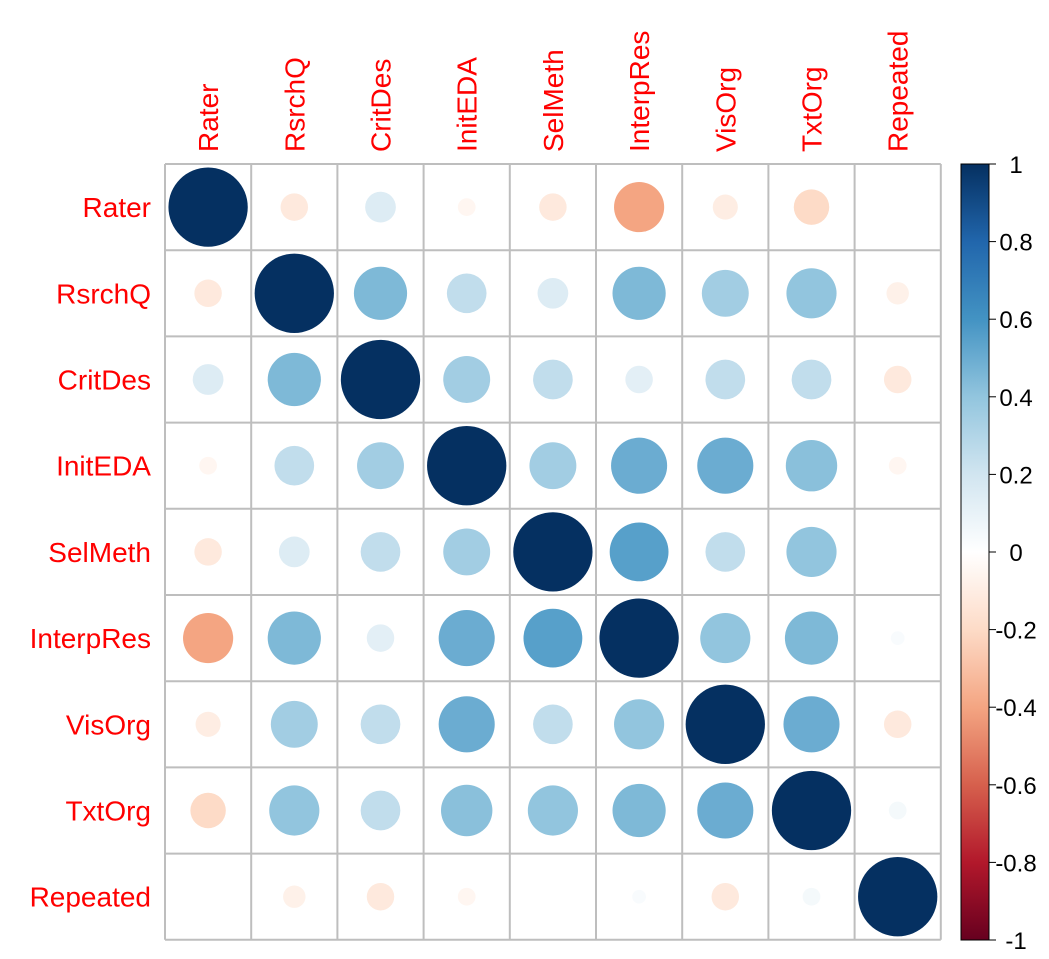  Describe the element at coordinates (294, 465) in the screenshot. I see `corr-circle-initeda-rsrchq` at that location.